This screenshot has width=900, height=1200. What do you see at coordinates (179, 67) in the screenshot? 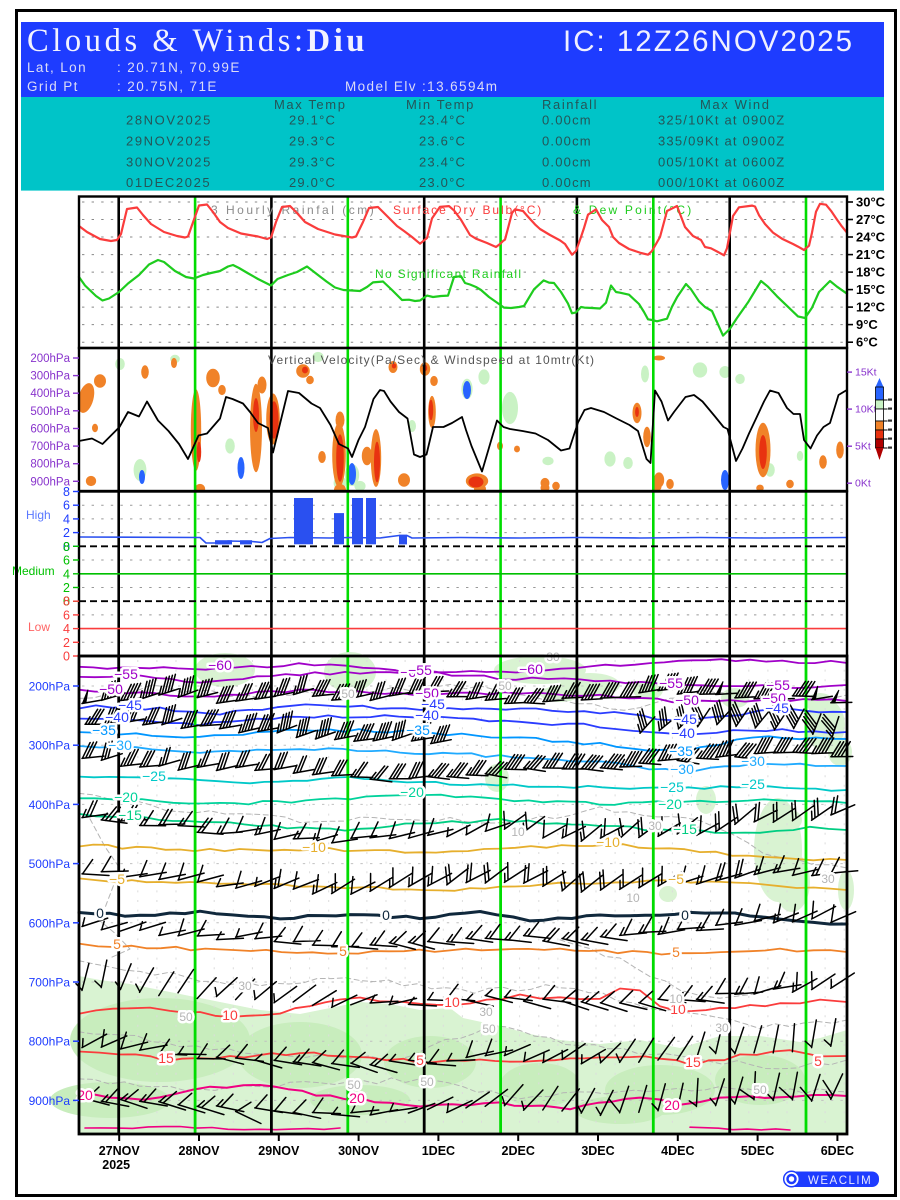
I see `svg-text:: 20.71N, 70.99E: : 20.71N, 70.99E` at bounding box center [179, 67].